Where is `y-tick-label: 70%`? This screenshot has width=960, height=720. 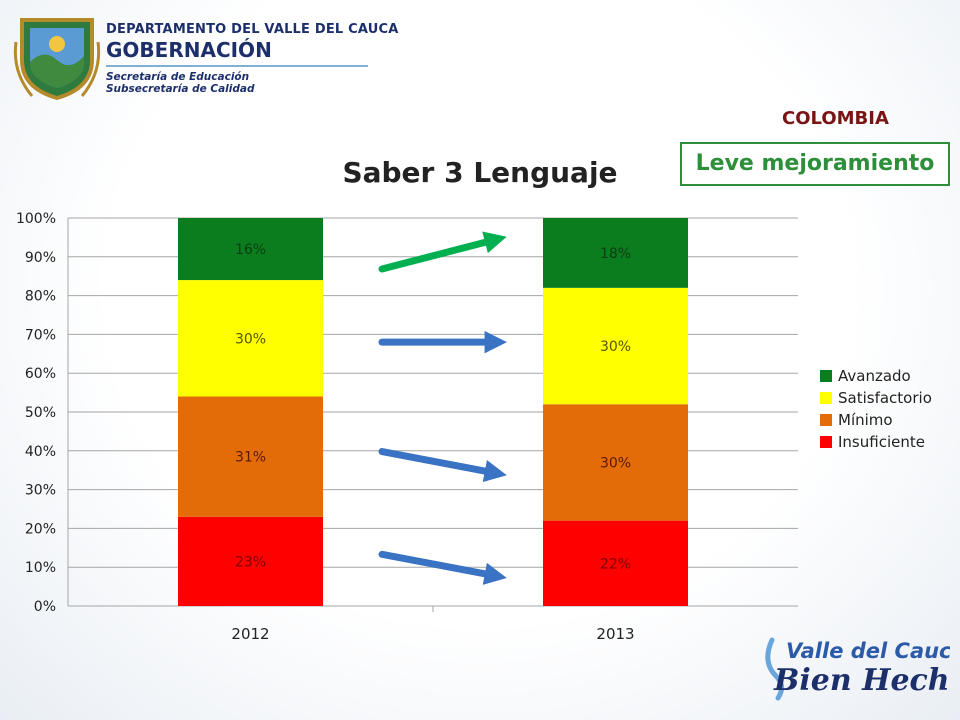
y-tick-label: 70% is located at coordinates (40, 335).